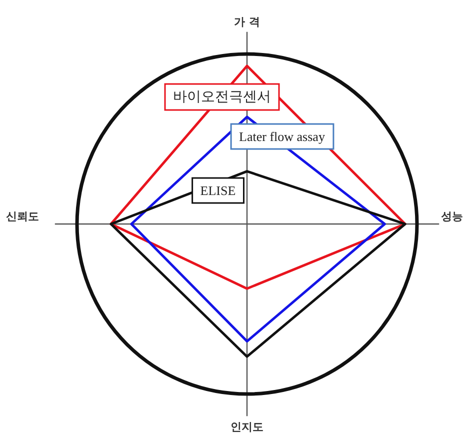  I want to click on spoke-label: 신뢰도, so click(22, 216).